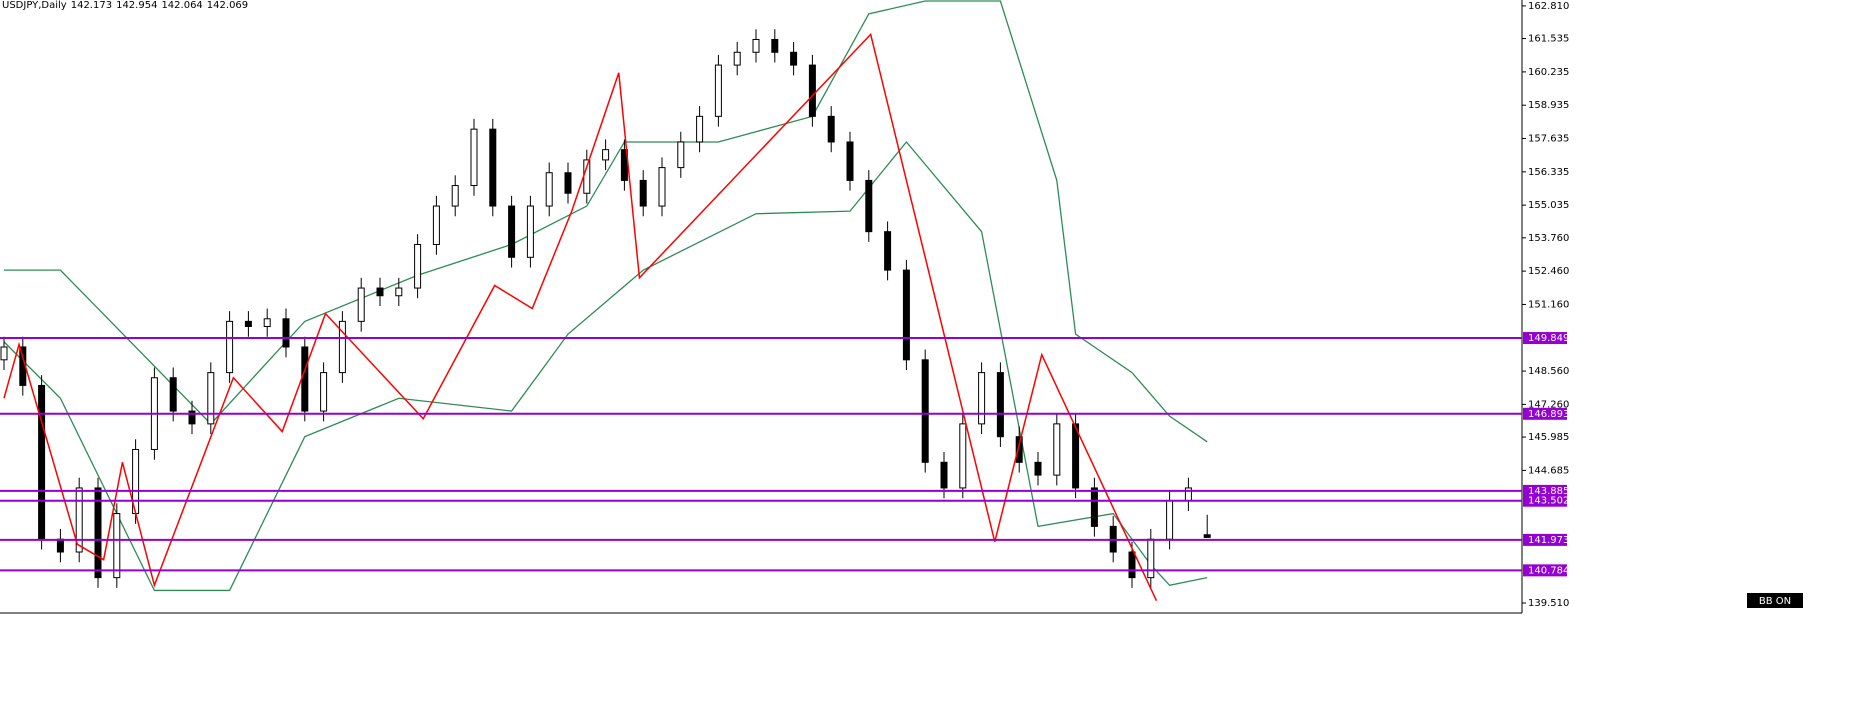  I want to click on level-label: 141.973, so click(1548, 540).